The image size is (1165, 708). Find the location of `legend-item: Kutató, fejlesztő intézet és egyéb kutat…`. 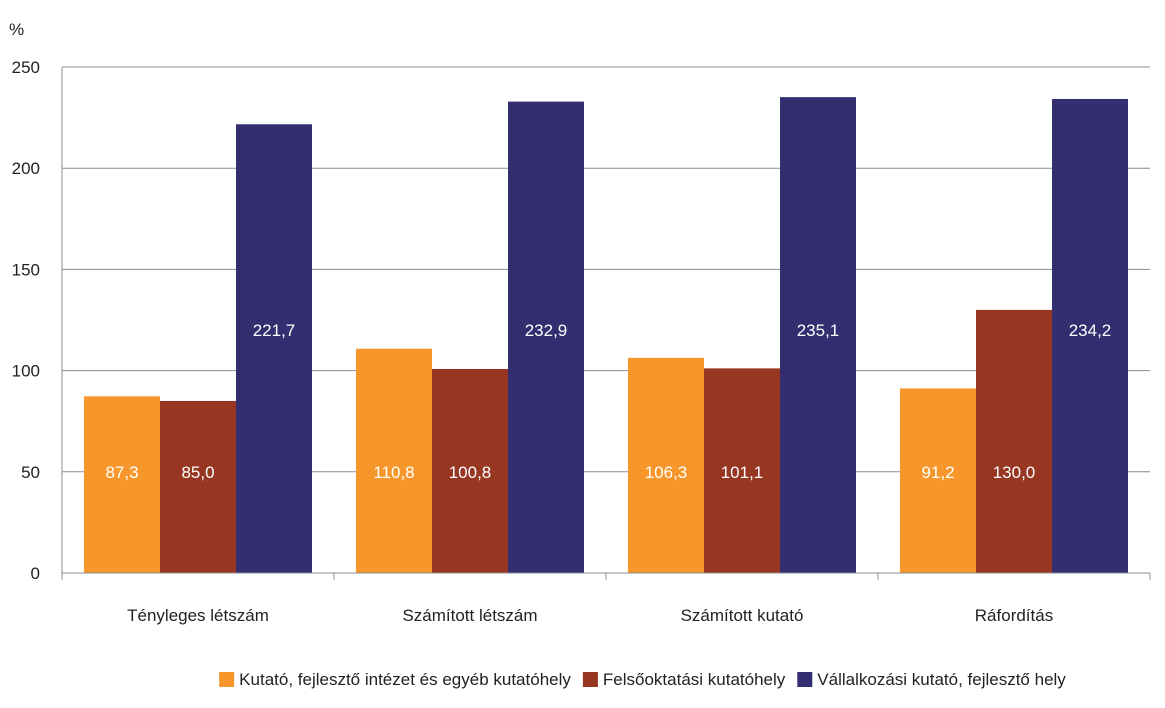

legend-item: Kutató, fejlesztő intézet és egyéb kutat… is located at coordinates (395, 679).